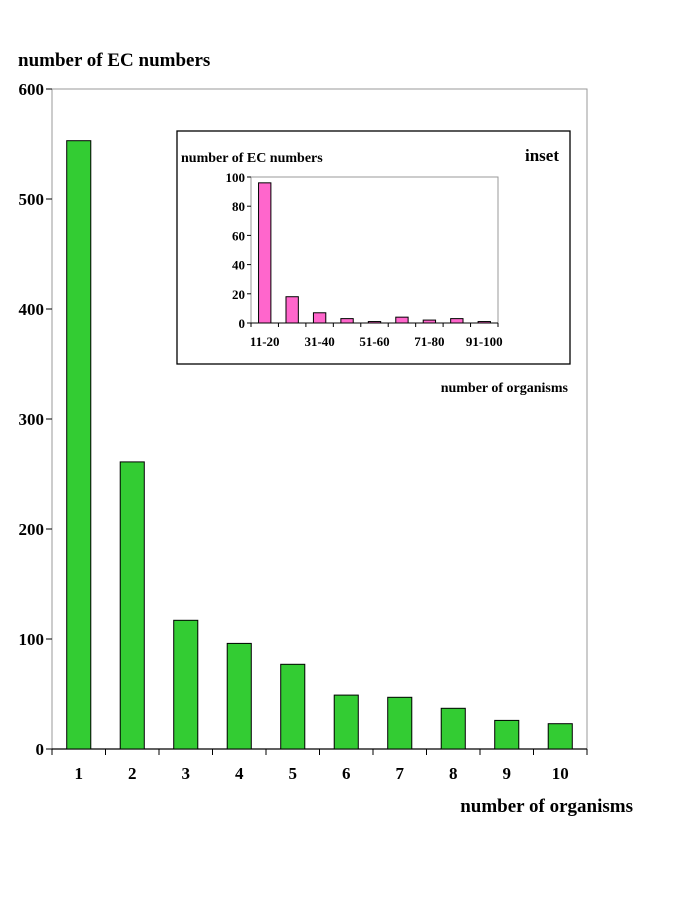 The width and height of the screenshot is (685, 916). I want to click on inset-y-tick-label: 0, so click(242, 323).